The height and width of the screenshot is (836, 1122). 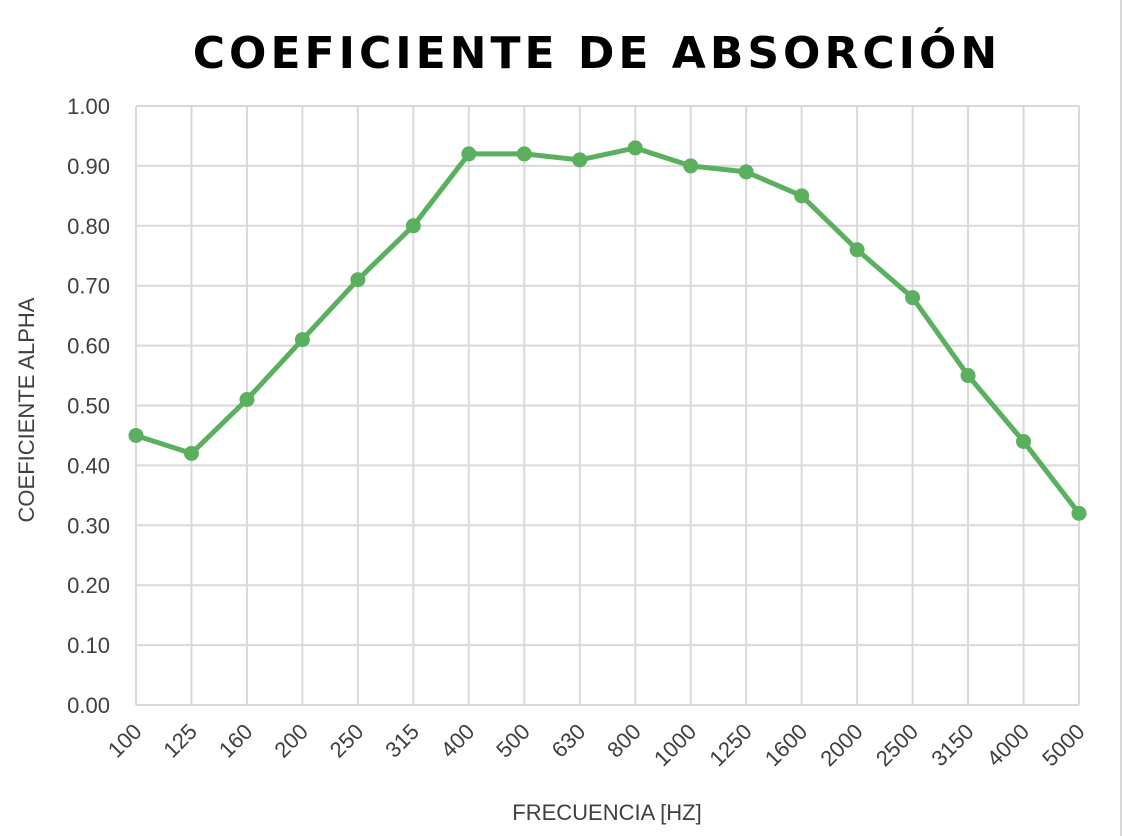 I want to click on x-tick-label: 160, so click(x=236, y=741).